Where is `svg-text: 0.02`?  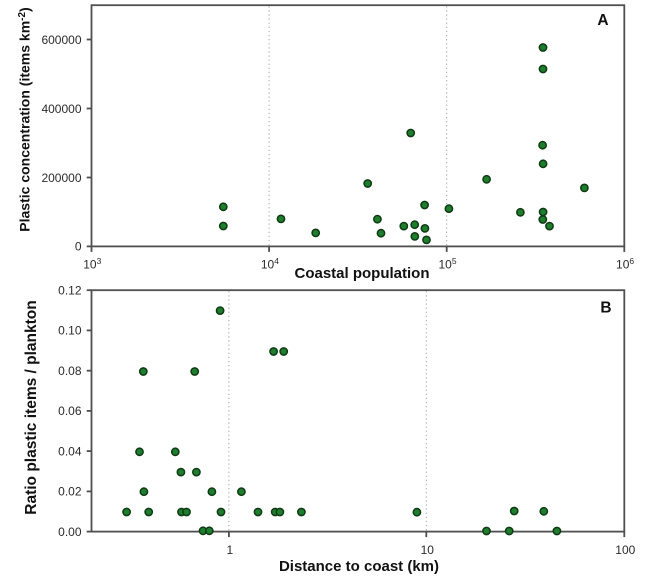
svg-text: 0.02 is located at coordinates (70, 492).